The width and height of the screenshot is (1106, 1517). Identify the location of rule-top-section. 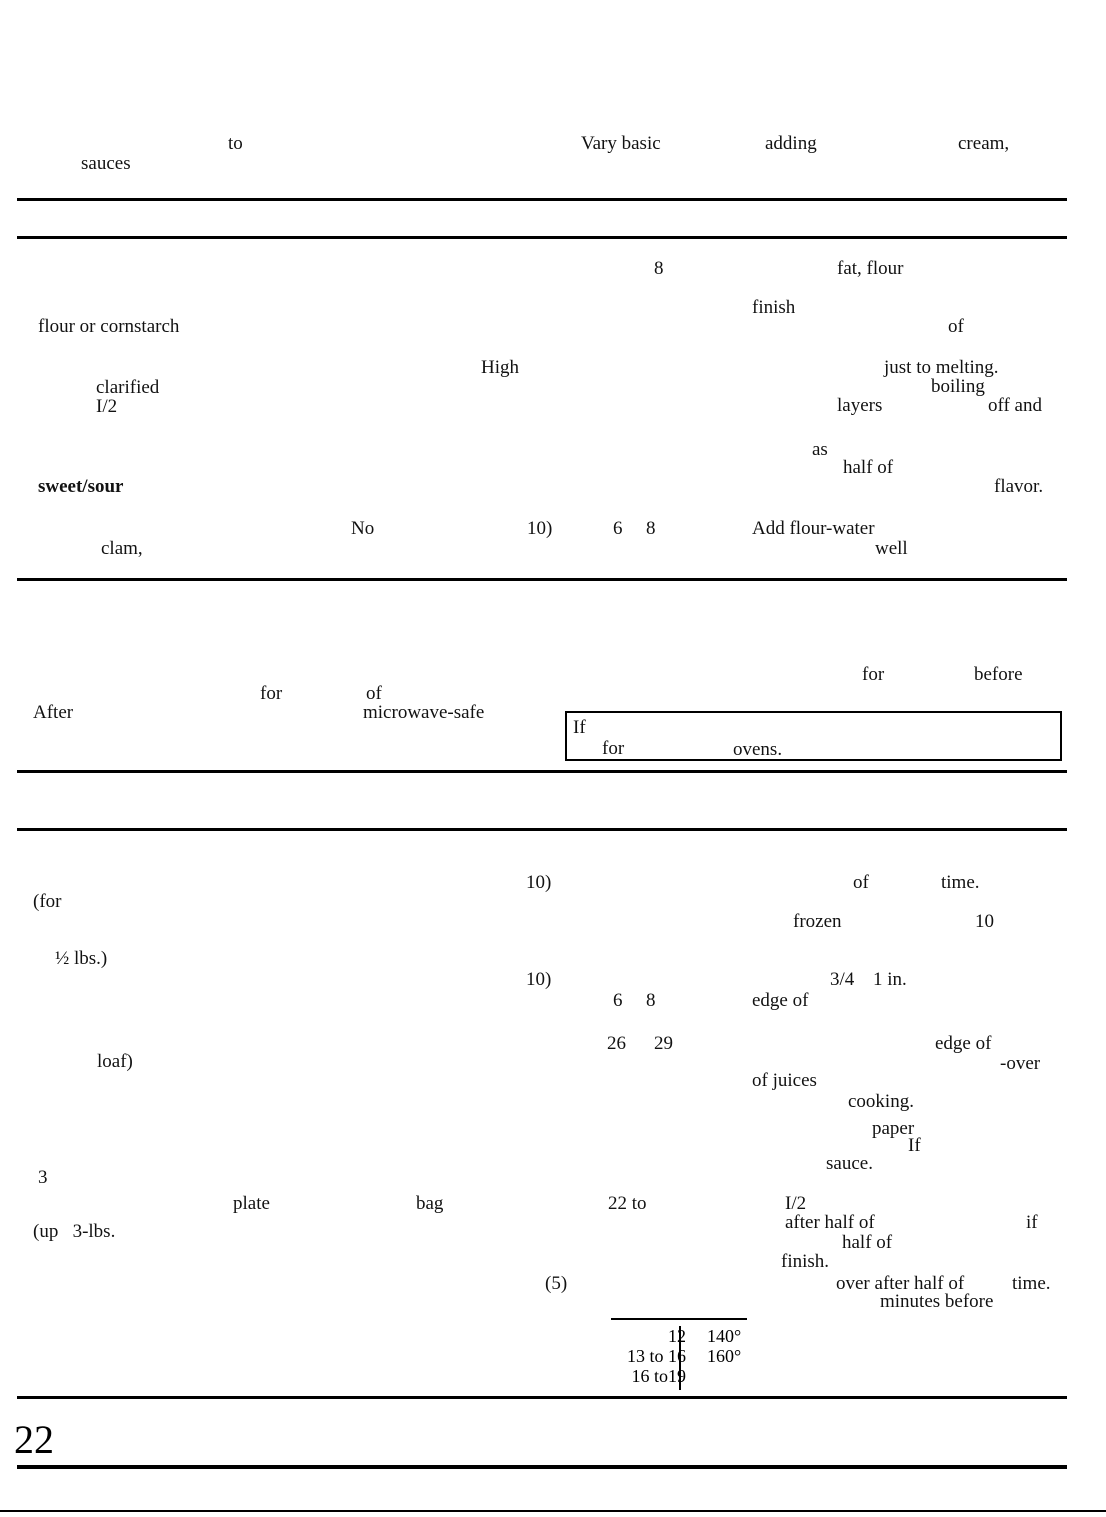
(542, 199).